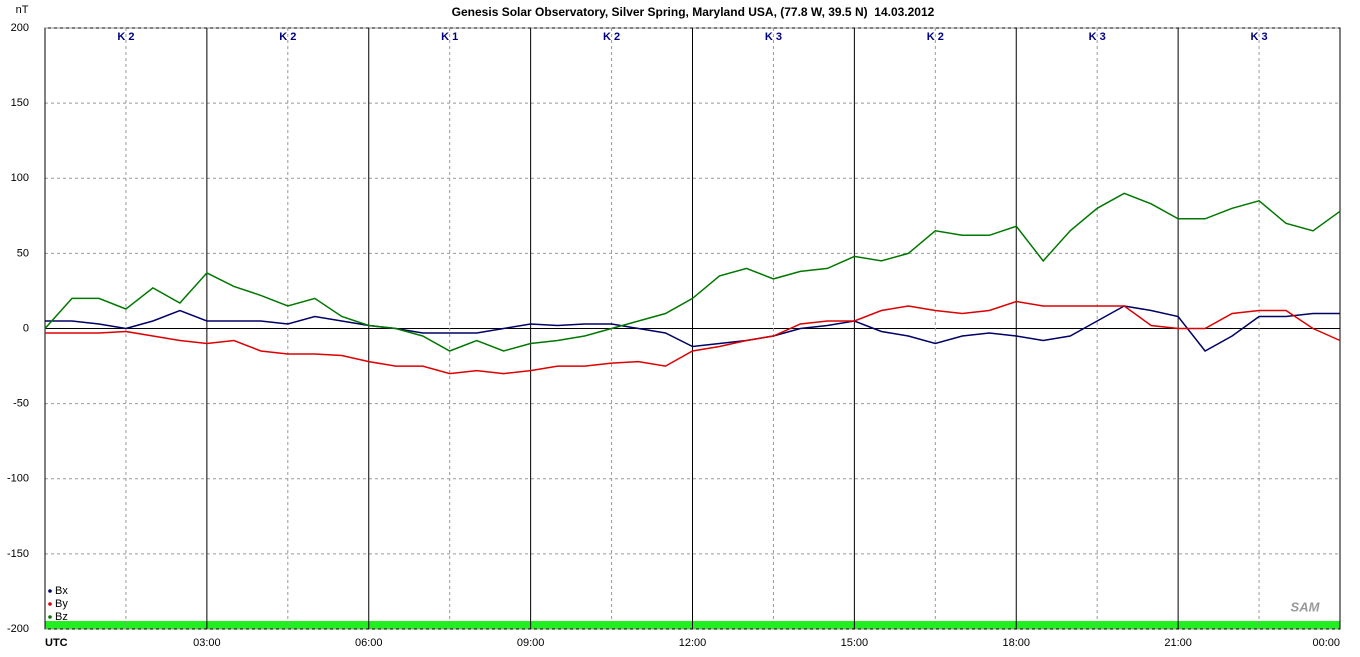 Image resolution: width=1360 pixels, height=657 pixels. What do you see at coordinates (20, 178) in the screenshot?
I see `y-tick-label: 100` at bounding box center [20, 178].